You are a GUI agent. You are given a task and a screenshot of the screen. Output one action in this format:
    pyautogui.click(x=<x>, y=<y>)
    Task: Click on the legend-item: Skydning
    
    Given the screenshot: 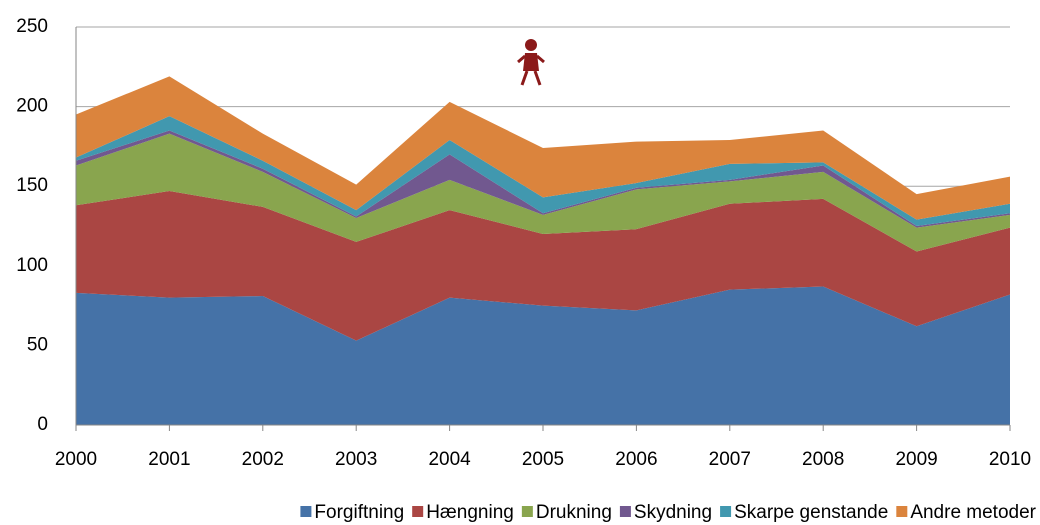 What is the action you would take?
    pyautogui.click(x=665, y=512)
    